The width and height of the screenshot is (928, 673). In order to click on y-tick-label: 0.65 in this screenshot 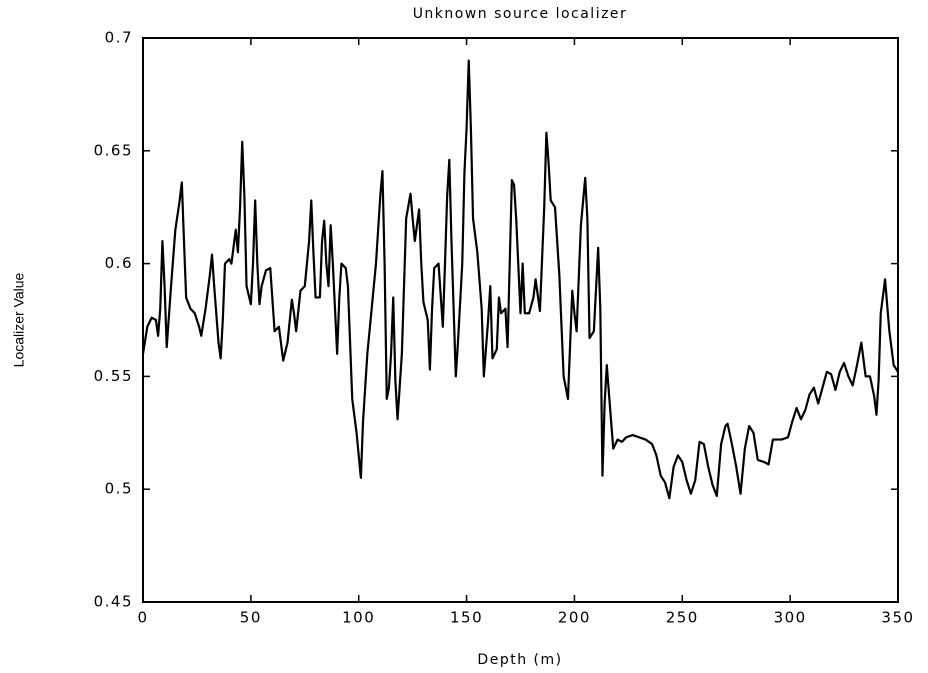, I will do `click(113, 150)`.